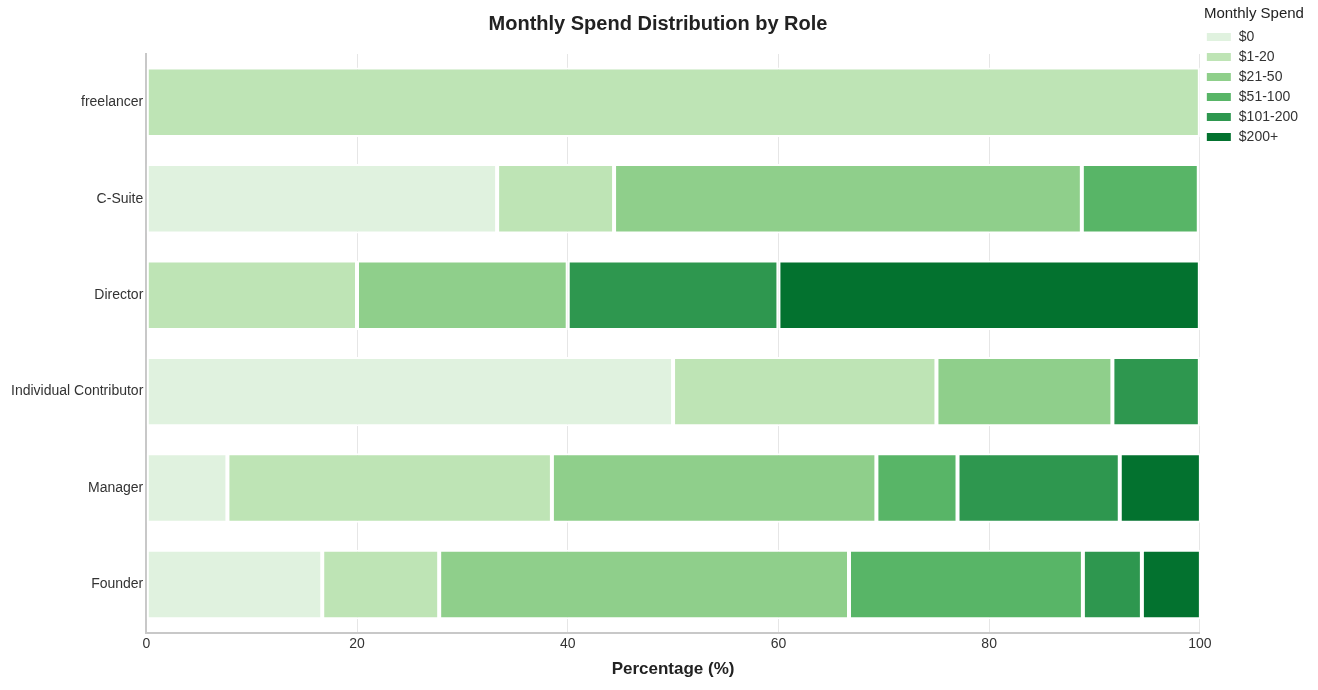 The image size is (1318, 690). Describe the element at coordinates (357, 643) in the screenshot. I see `x-tick-label: 20` at that location.